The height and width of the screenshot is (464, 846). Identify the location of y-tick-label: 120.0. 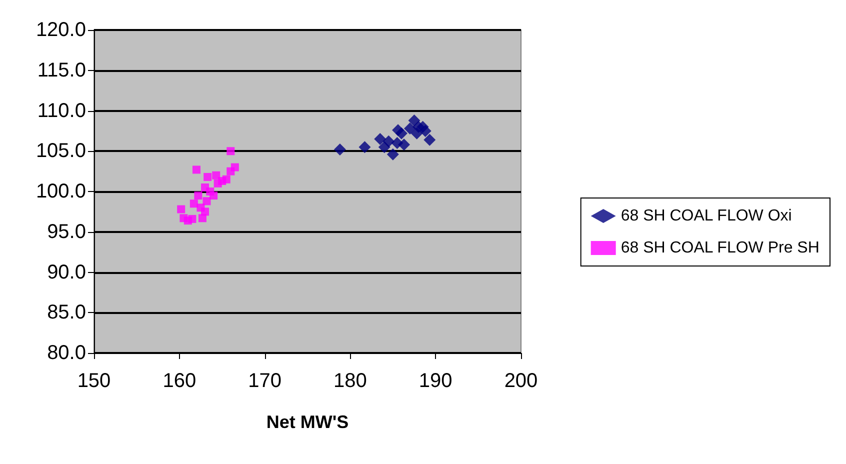
(61, 30).